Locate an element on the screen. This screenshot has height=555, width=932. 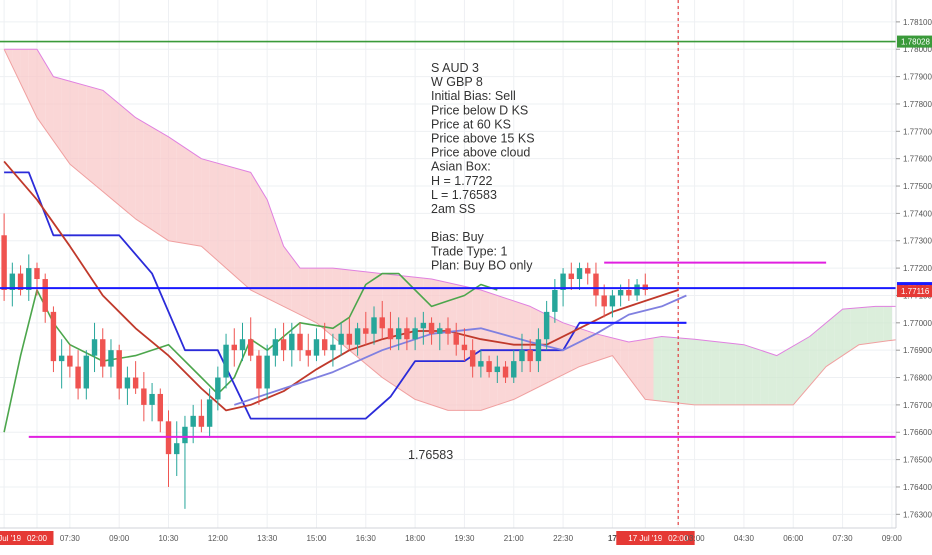
note-line: Plan: Buy BO only is located at coordinates (482, 265).